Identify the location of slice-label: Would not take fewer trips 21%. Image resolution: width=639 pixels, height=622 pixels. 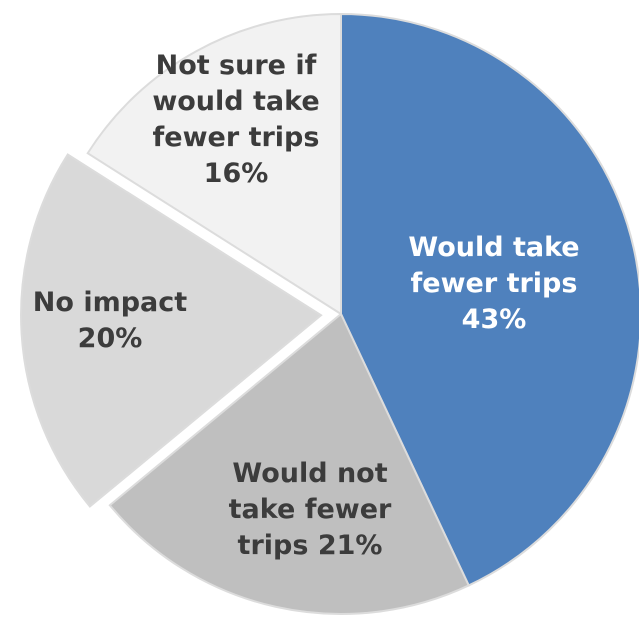
(310, 509).